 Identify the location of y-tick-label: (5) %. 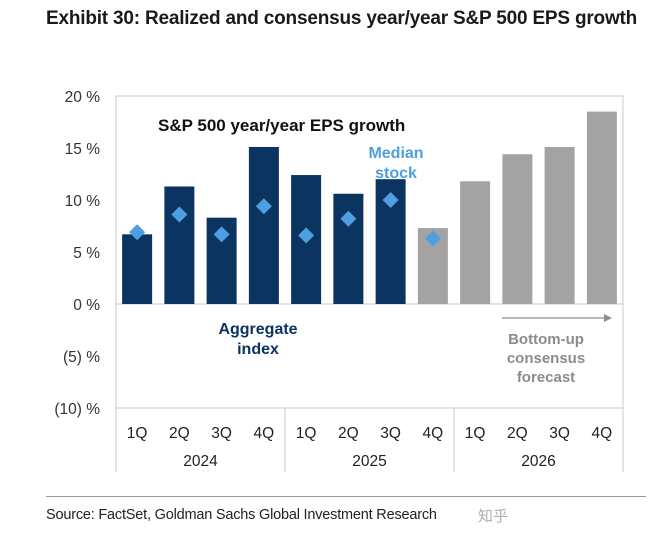
(81, 357).